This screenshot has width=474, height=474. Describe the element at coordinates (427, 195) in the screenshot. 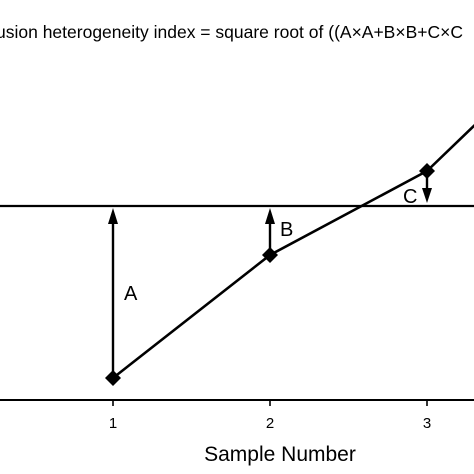

I see `arrowhead-c` at that location.